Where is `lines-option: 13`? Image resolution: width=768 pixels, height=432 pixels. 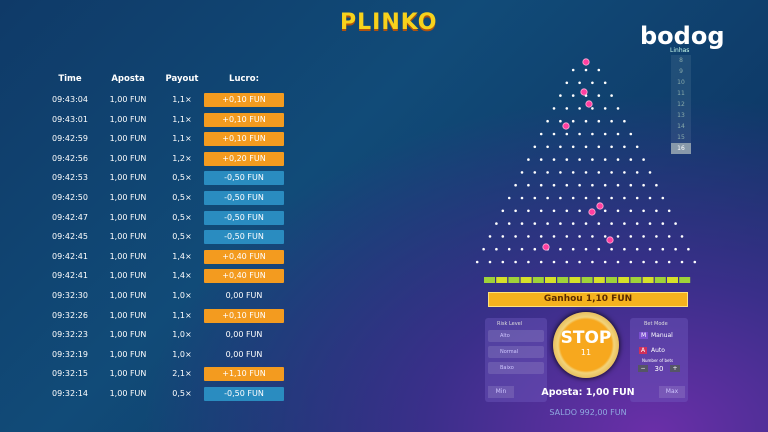
lines-option: 13 is located at coordinates (681, 115).